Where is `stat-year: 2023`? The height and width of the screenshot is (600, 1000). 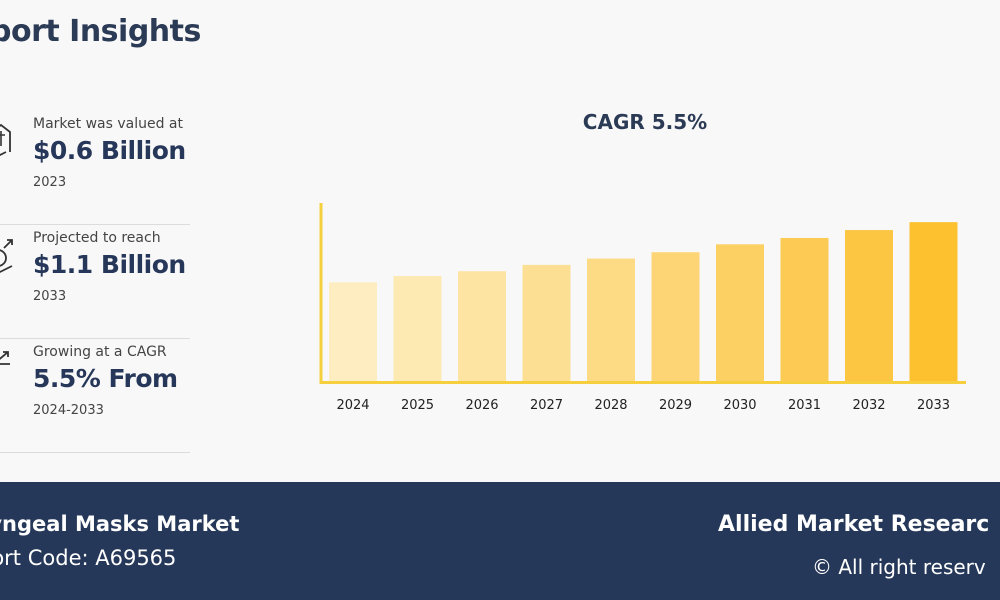
stat-year: 2023 is located at coordinates (50, 182).